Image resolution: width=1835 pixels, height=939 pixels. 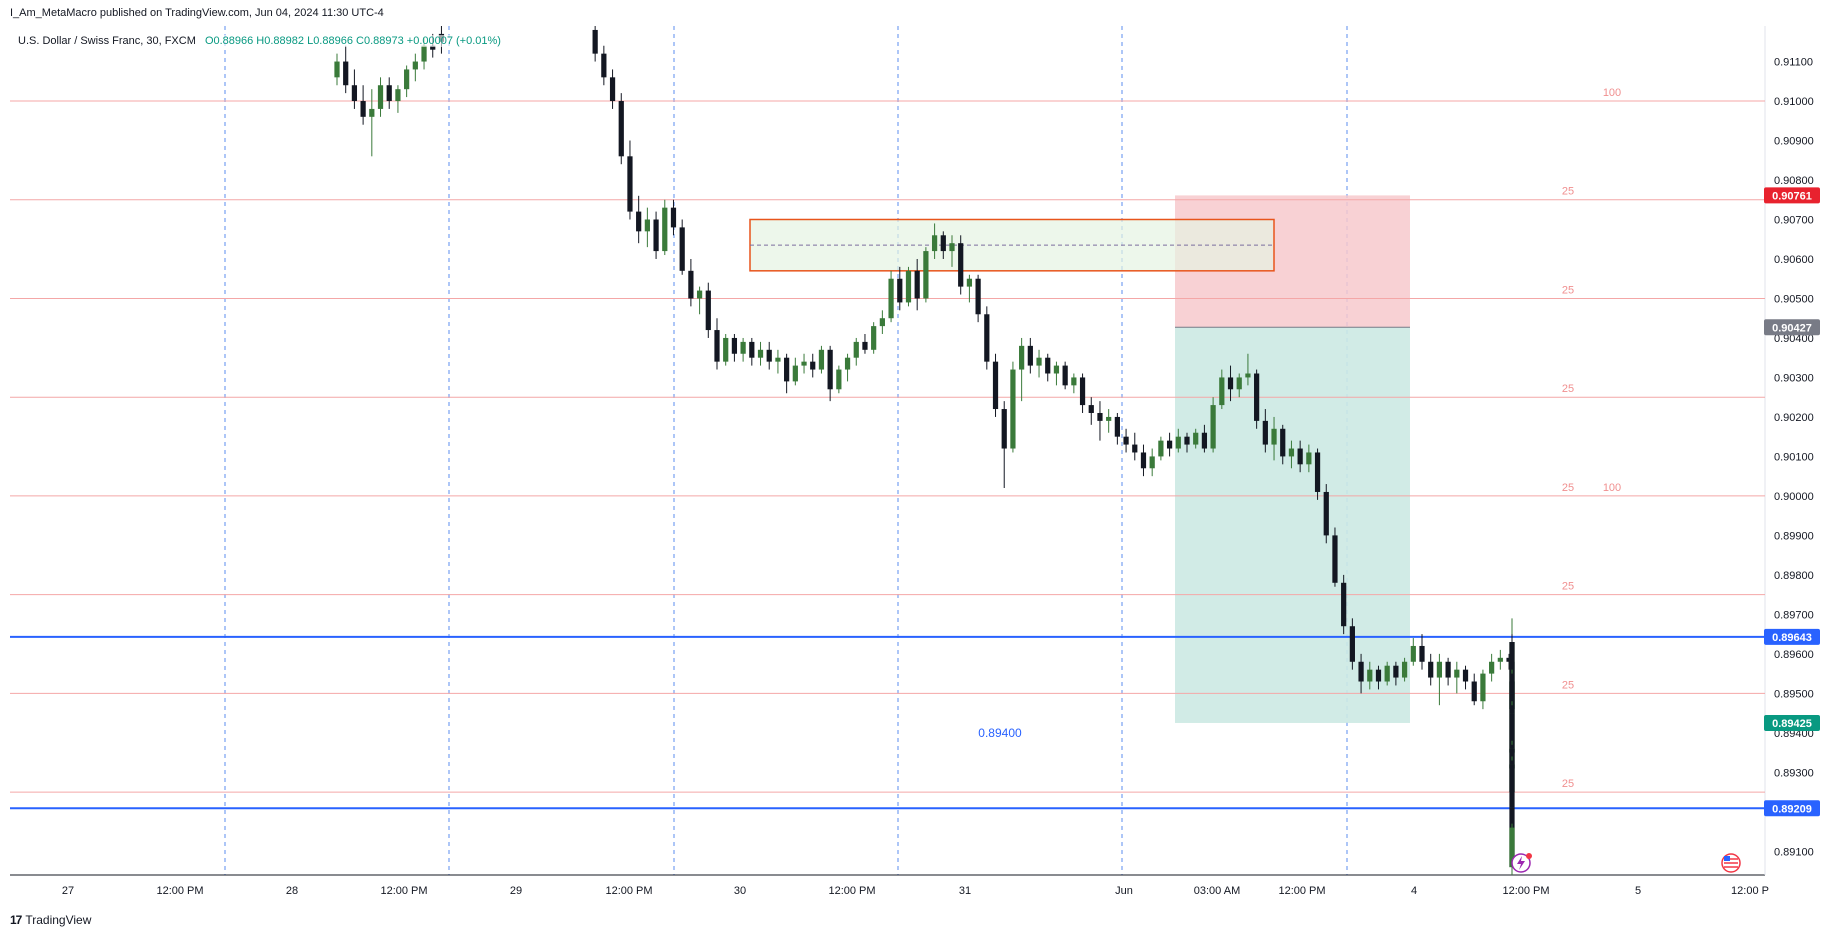 What do you see at coordinates (1750, 891) in the screenshot?
I see `time-tick-label: 12:00 P` at bounding box center [1750, 891].